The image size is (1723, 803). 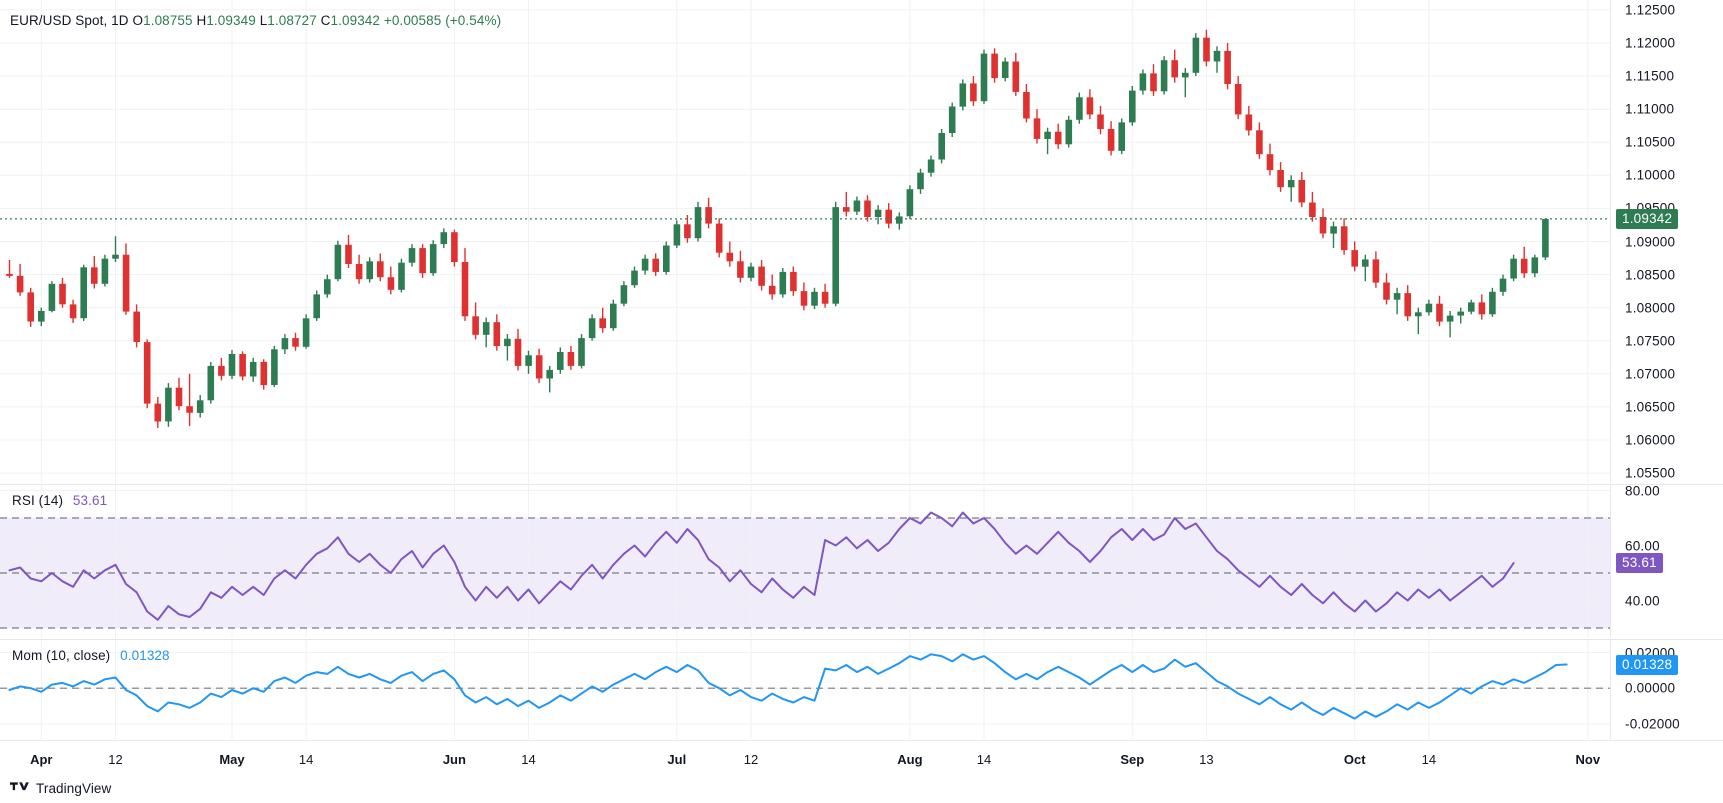 I want to click on price-tick-label: 1.10000, so click(x=1650, y=175).